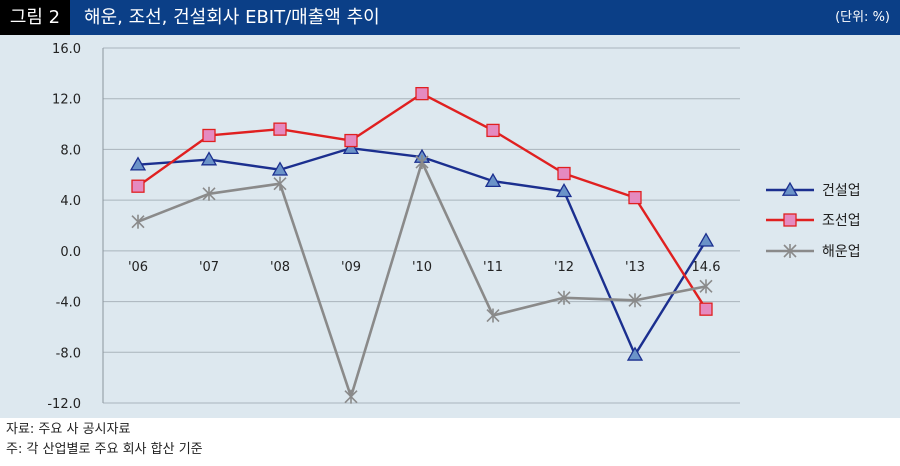 This screenshot has width=900, height=466. I want to click on legend-label: 해운업, so click(841, 252).